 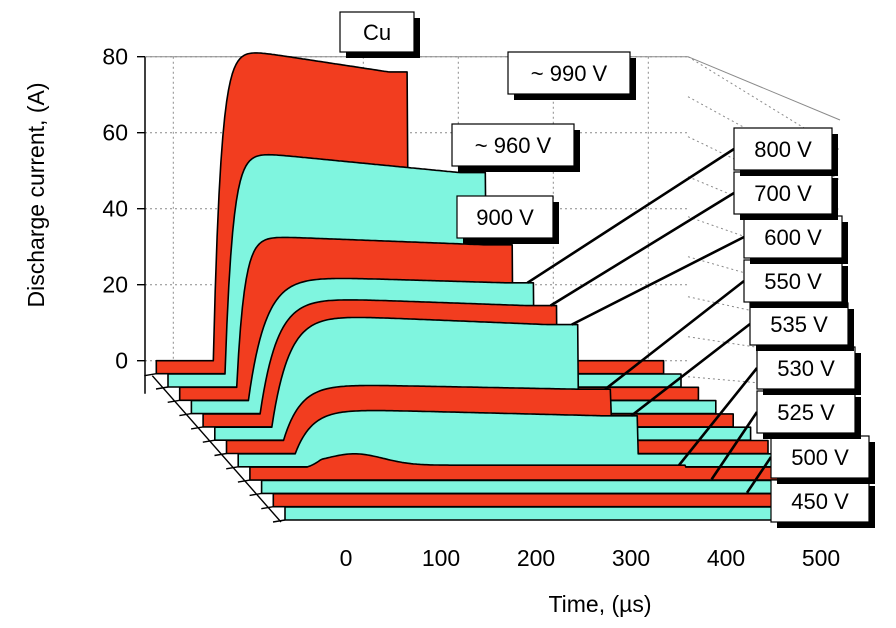 I want to click on series-label-600v-box, so click(x=793, y=237).